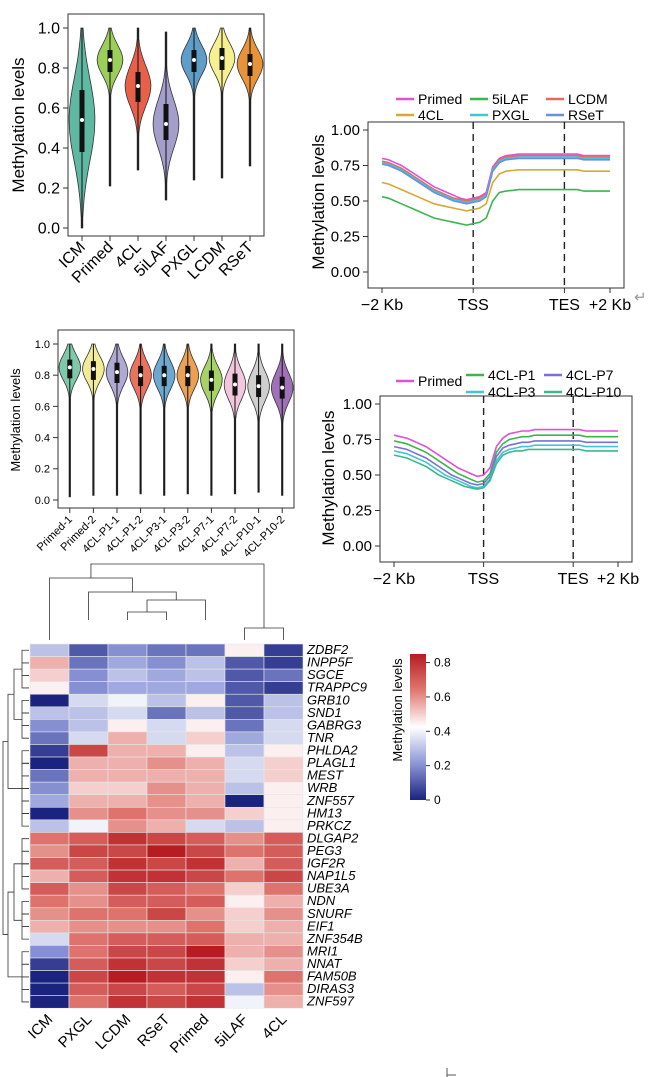 Image resolution: width=650 pixels, height=1077 pixels. I want to click on y-tick-label: 0.0, so click(49, 229).